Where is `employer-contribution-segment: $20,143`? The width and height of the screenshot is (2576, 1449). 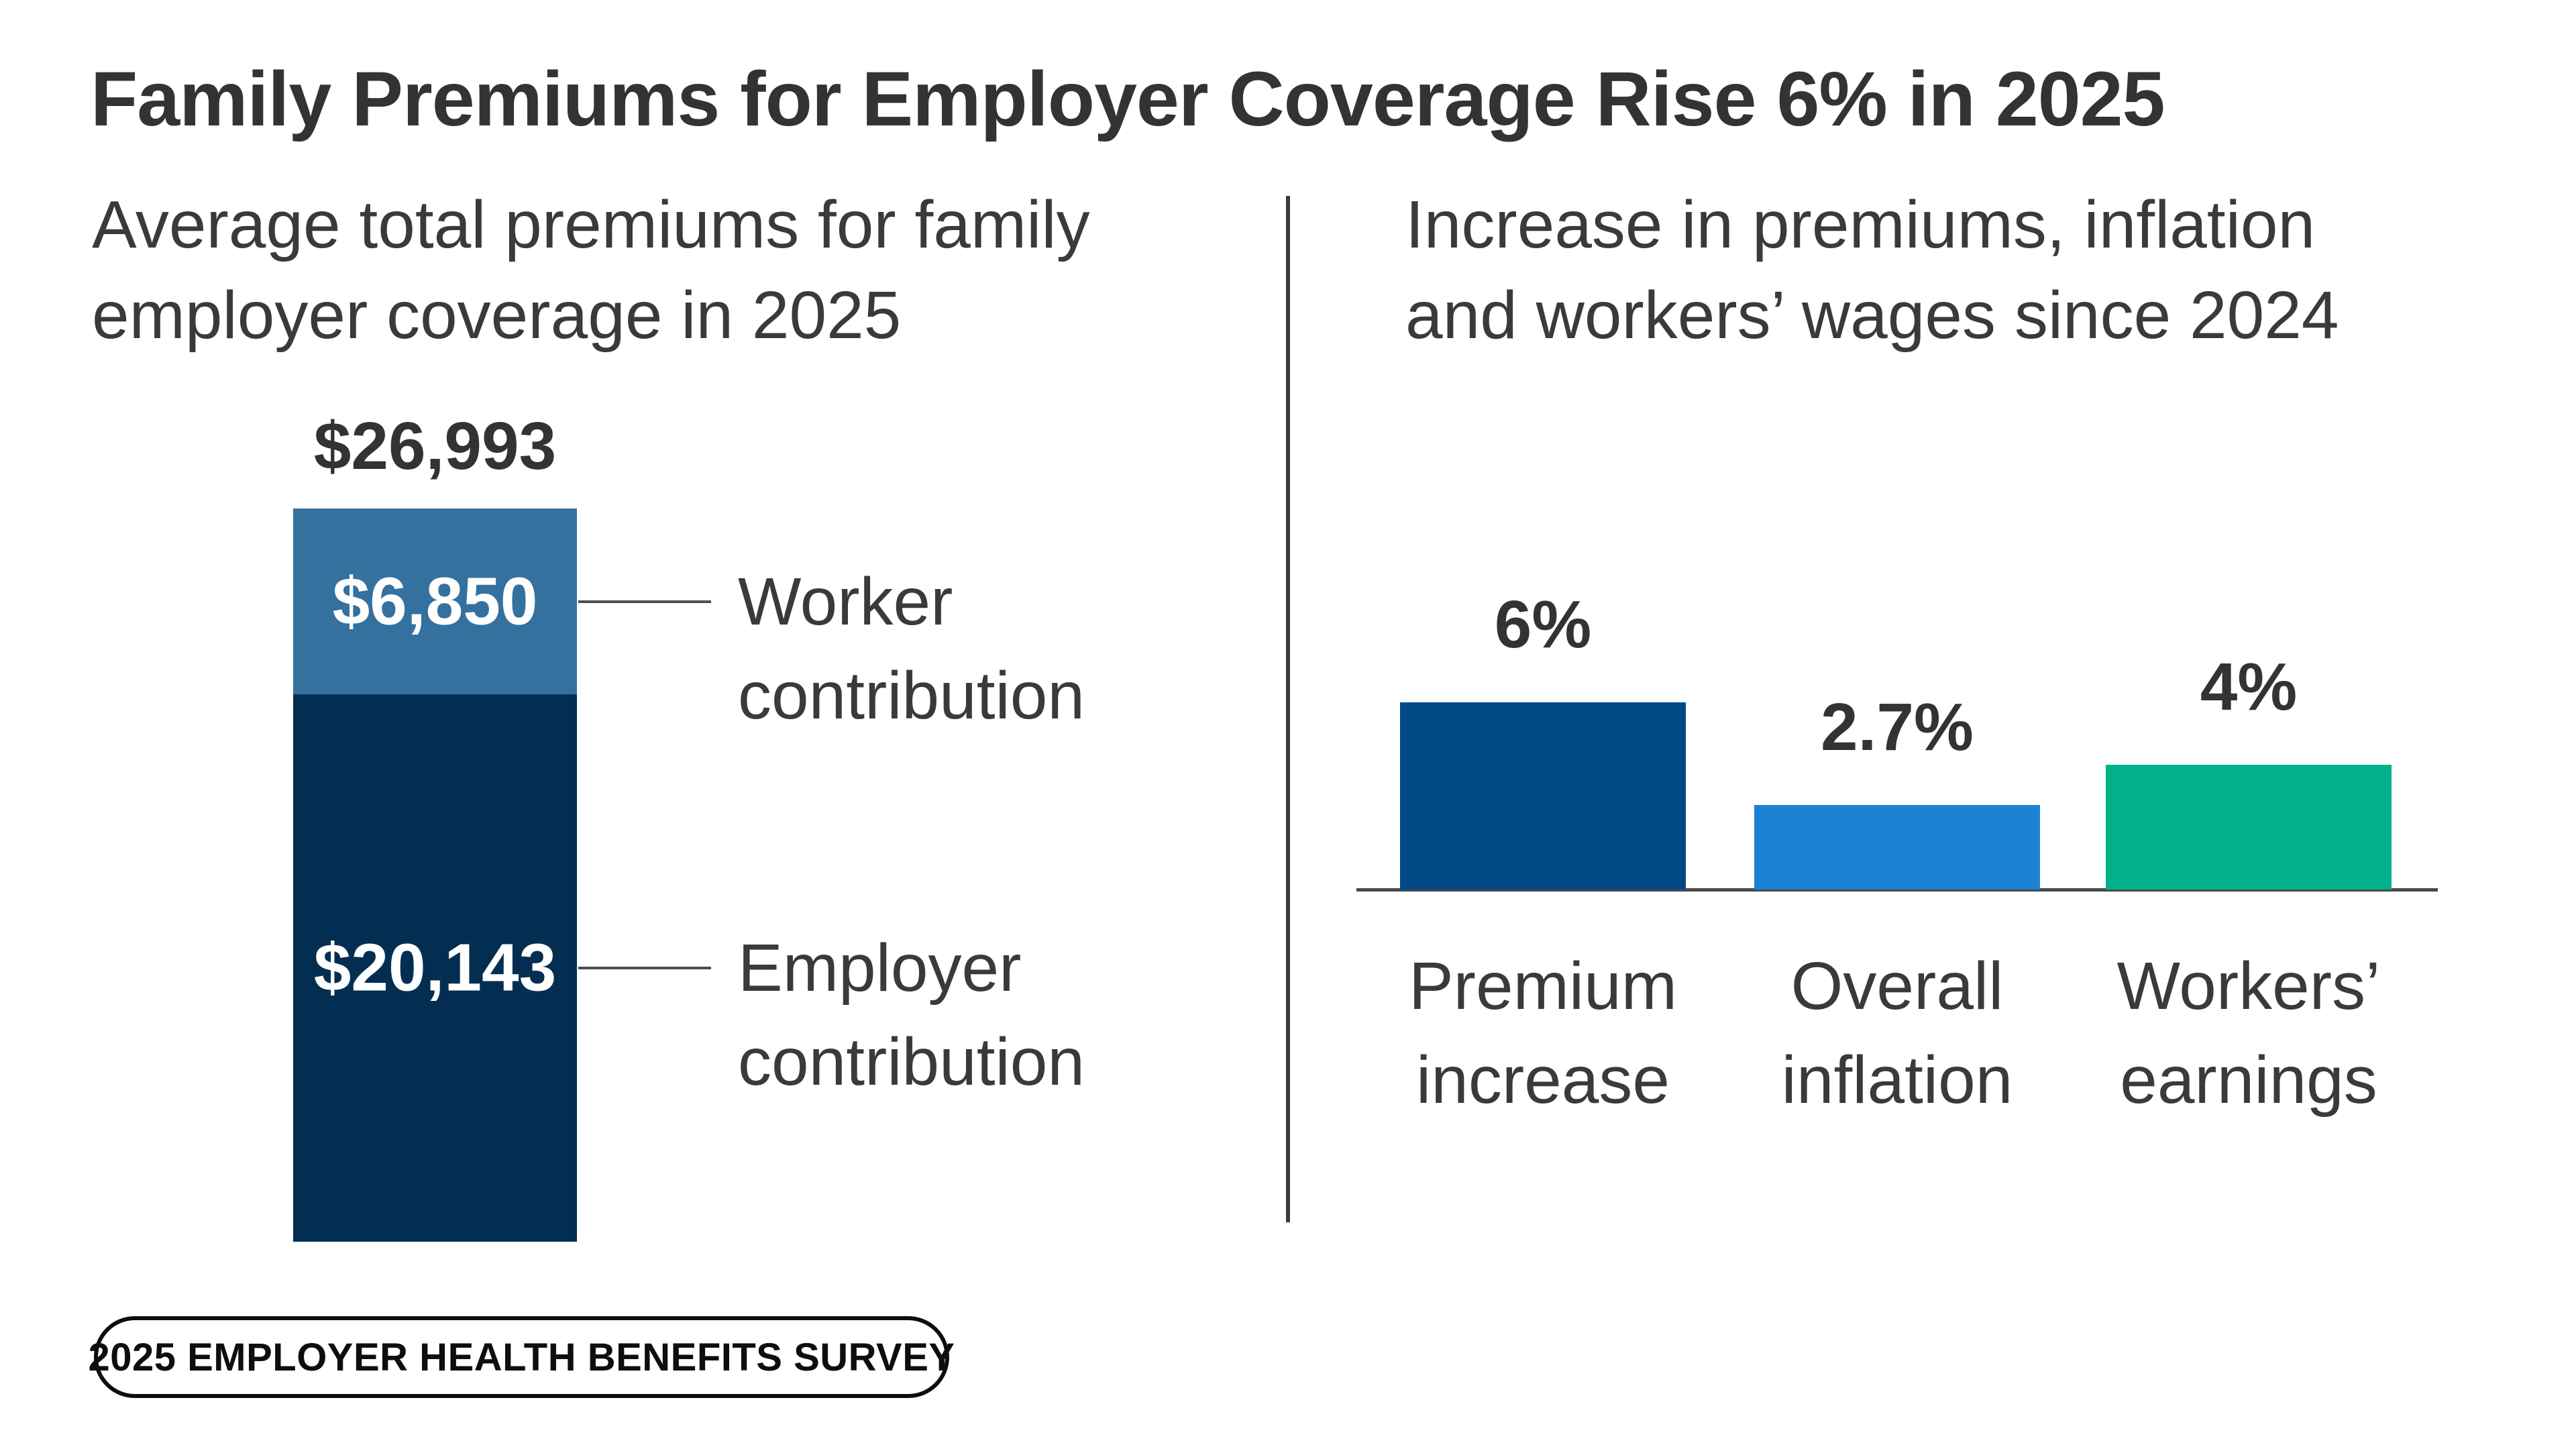 employer-contribution-segment: $20,143 is located at coordinates (435, 968).